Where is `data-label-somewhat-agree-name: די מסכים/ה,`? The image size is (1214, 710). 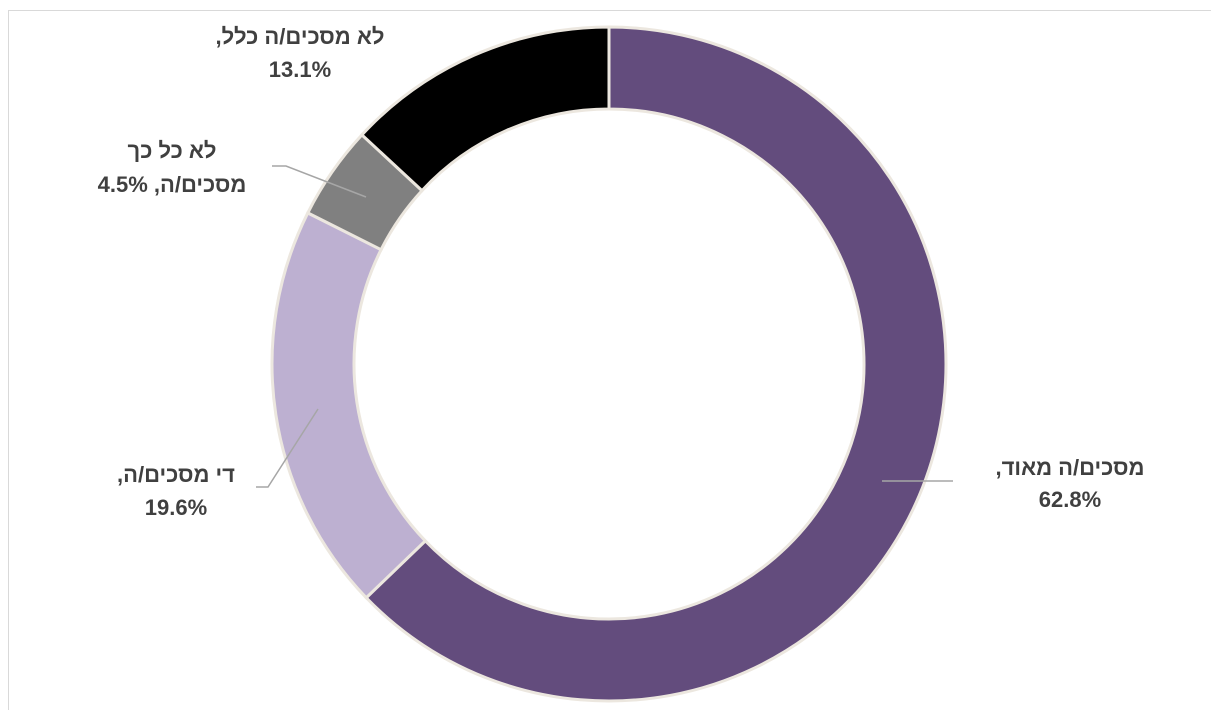
data-label-somewhat-agree-name: די מסכים/ה, is located at coordinates (176, 474).